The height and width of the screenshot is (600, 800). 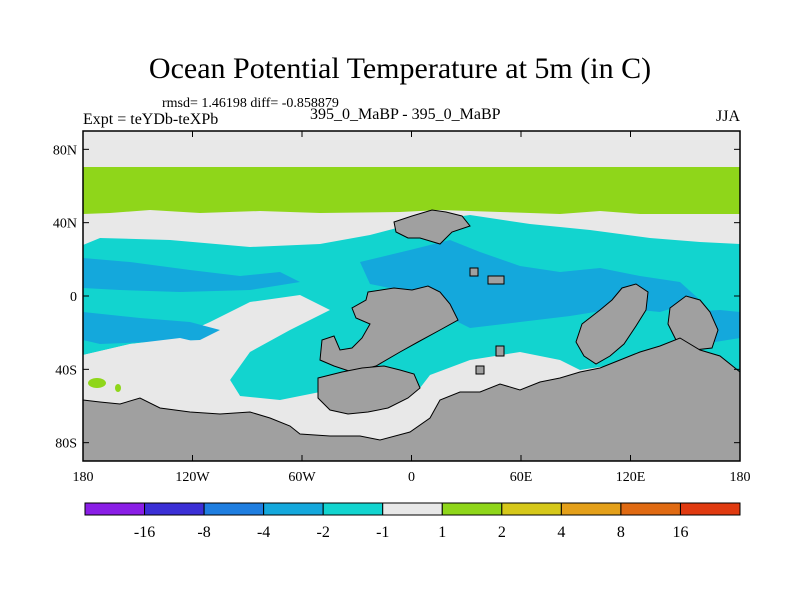 I want to click on land-small-island, so click(x=474, y=272).